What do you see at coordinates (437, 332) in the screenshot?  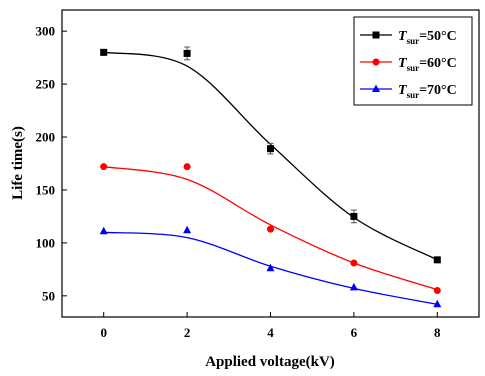 I see `x-tick-label-4: 8` at bounding box center [437, 332].